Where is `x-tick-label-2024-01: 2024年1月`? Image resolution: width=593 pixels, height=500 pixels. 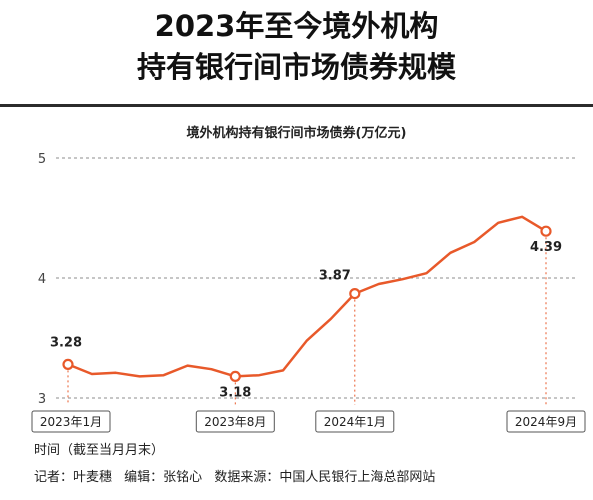 x-tick-label-2024-01: 2024年1月 is located at coordinates (355, 422).